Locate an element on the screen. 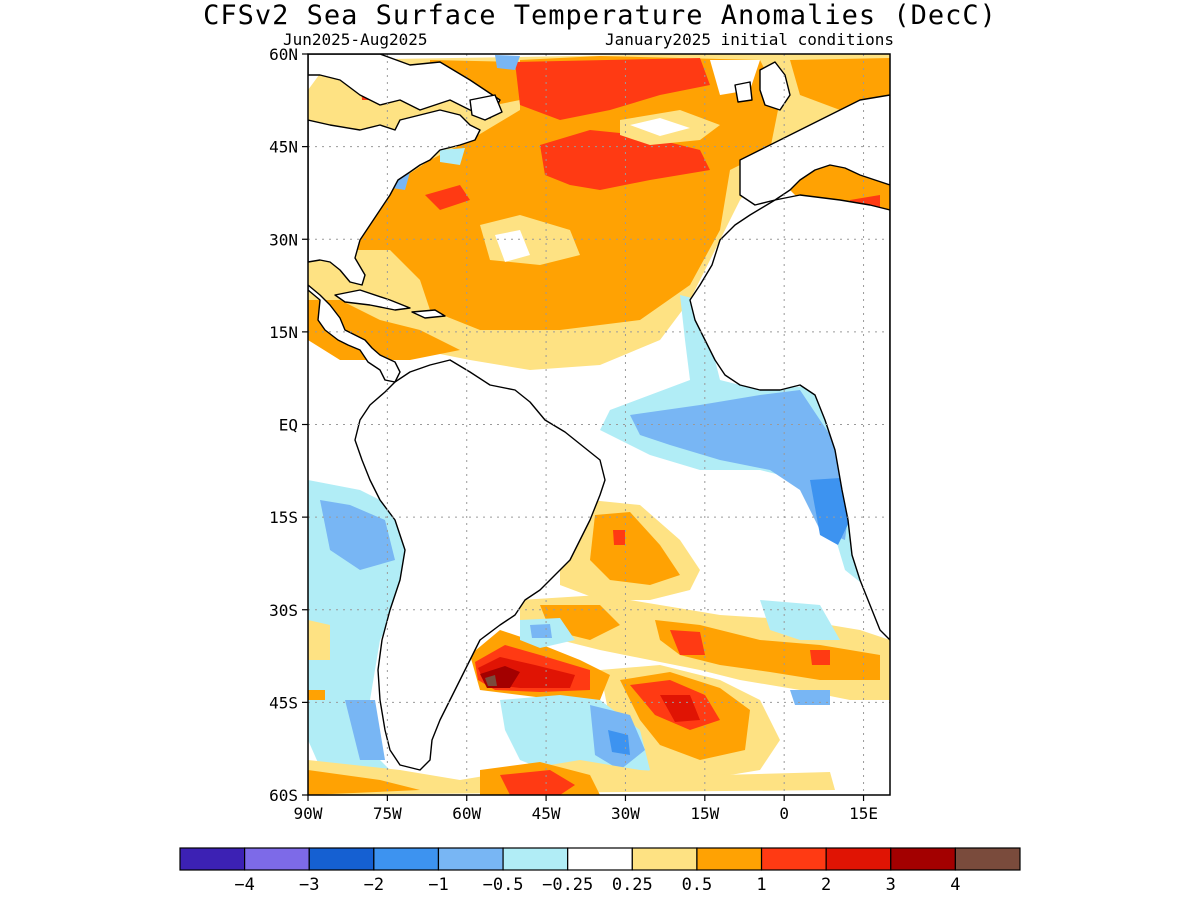 The width and height of the screenshot is (1200, 900). great-britain is located at coordinates (775, 86).